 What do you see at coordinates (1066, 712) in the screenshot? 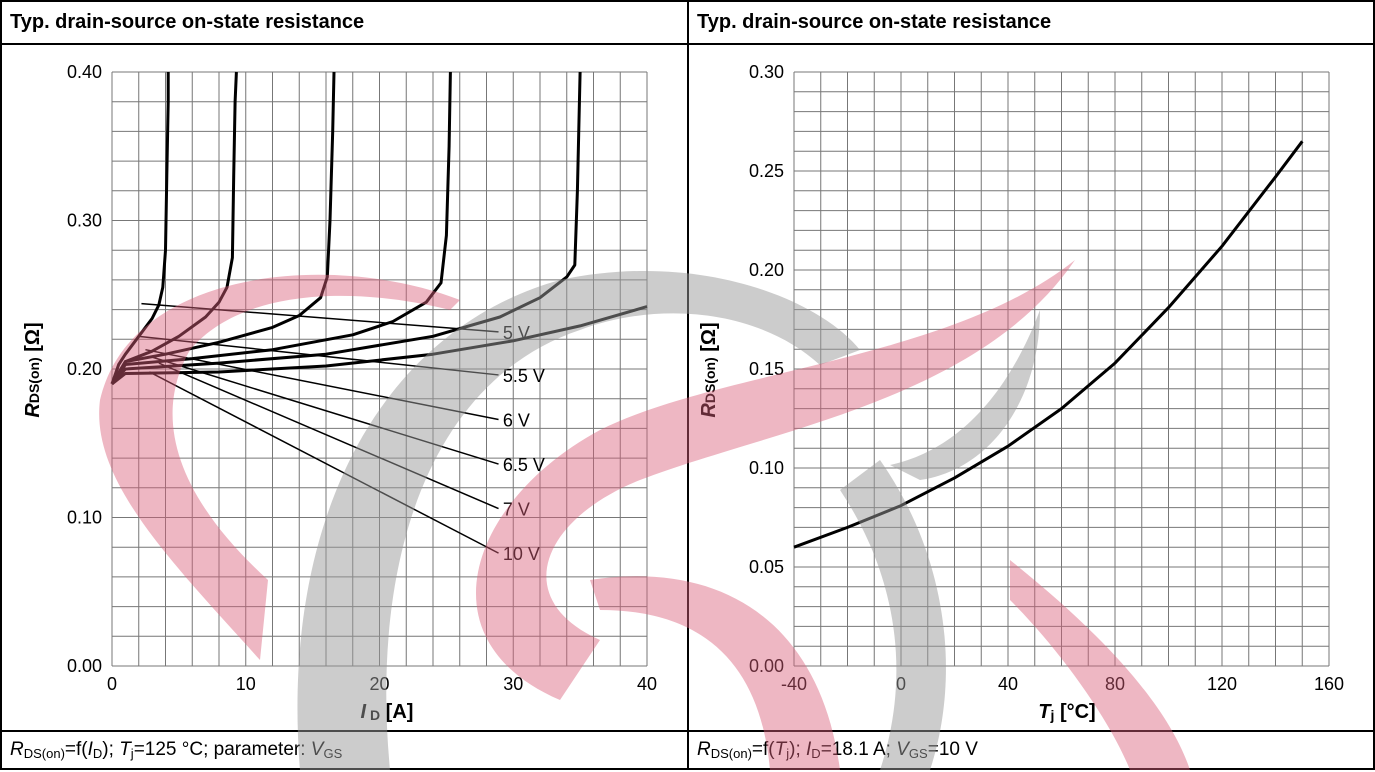
I see `right-chart-xlabel: Tj [°C]` at bounding box center [1066, 712].